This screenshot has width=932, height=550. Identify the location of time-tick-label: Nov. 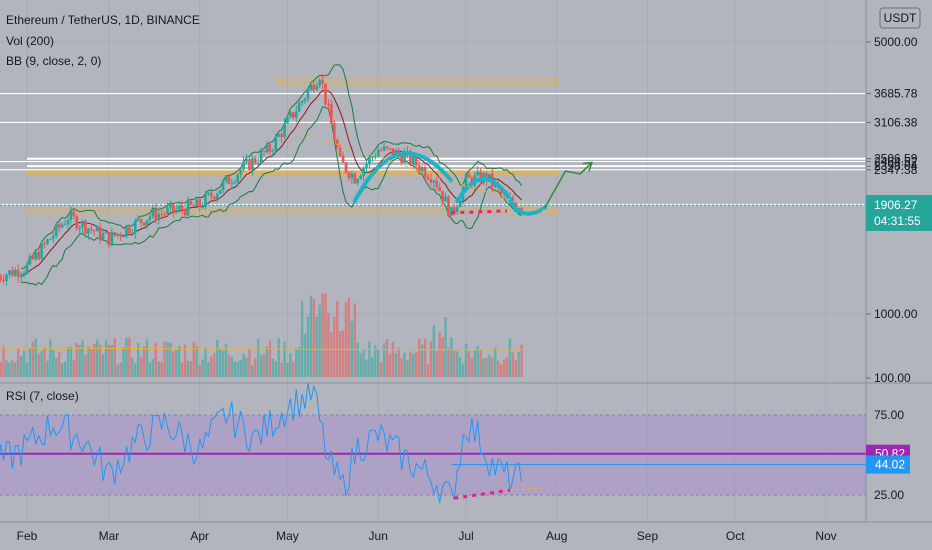
(825, 536).